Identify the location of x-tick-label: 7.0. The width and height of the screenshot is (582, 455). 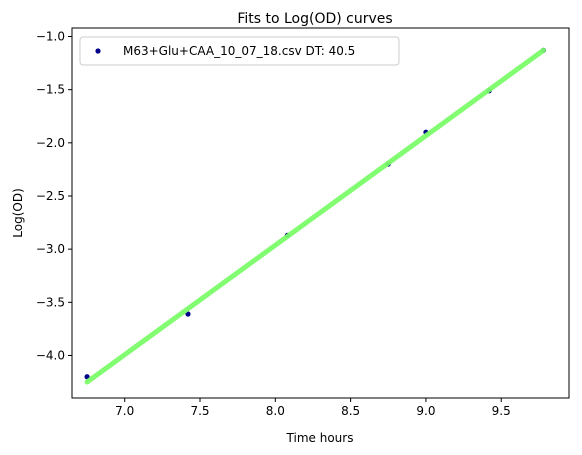
(124, 411).